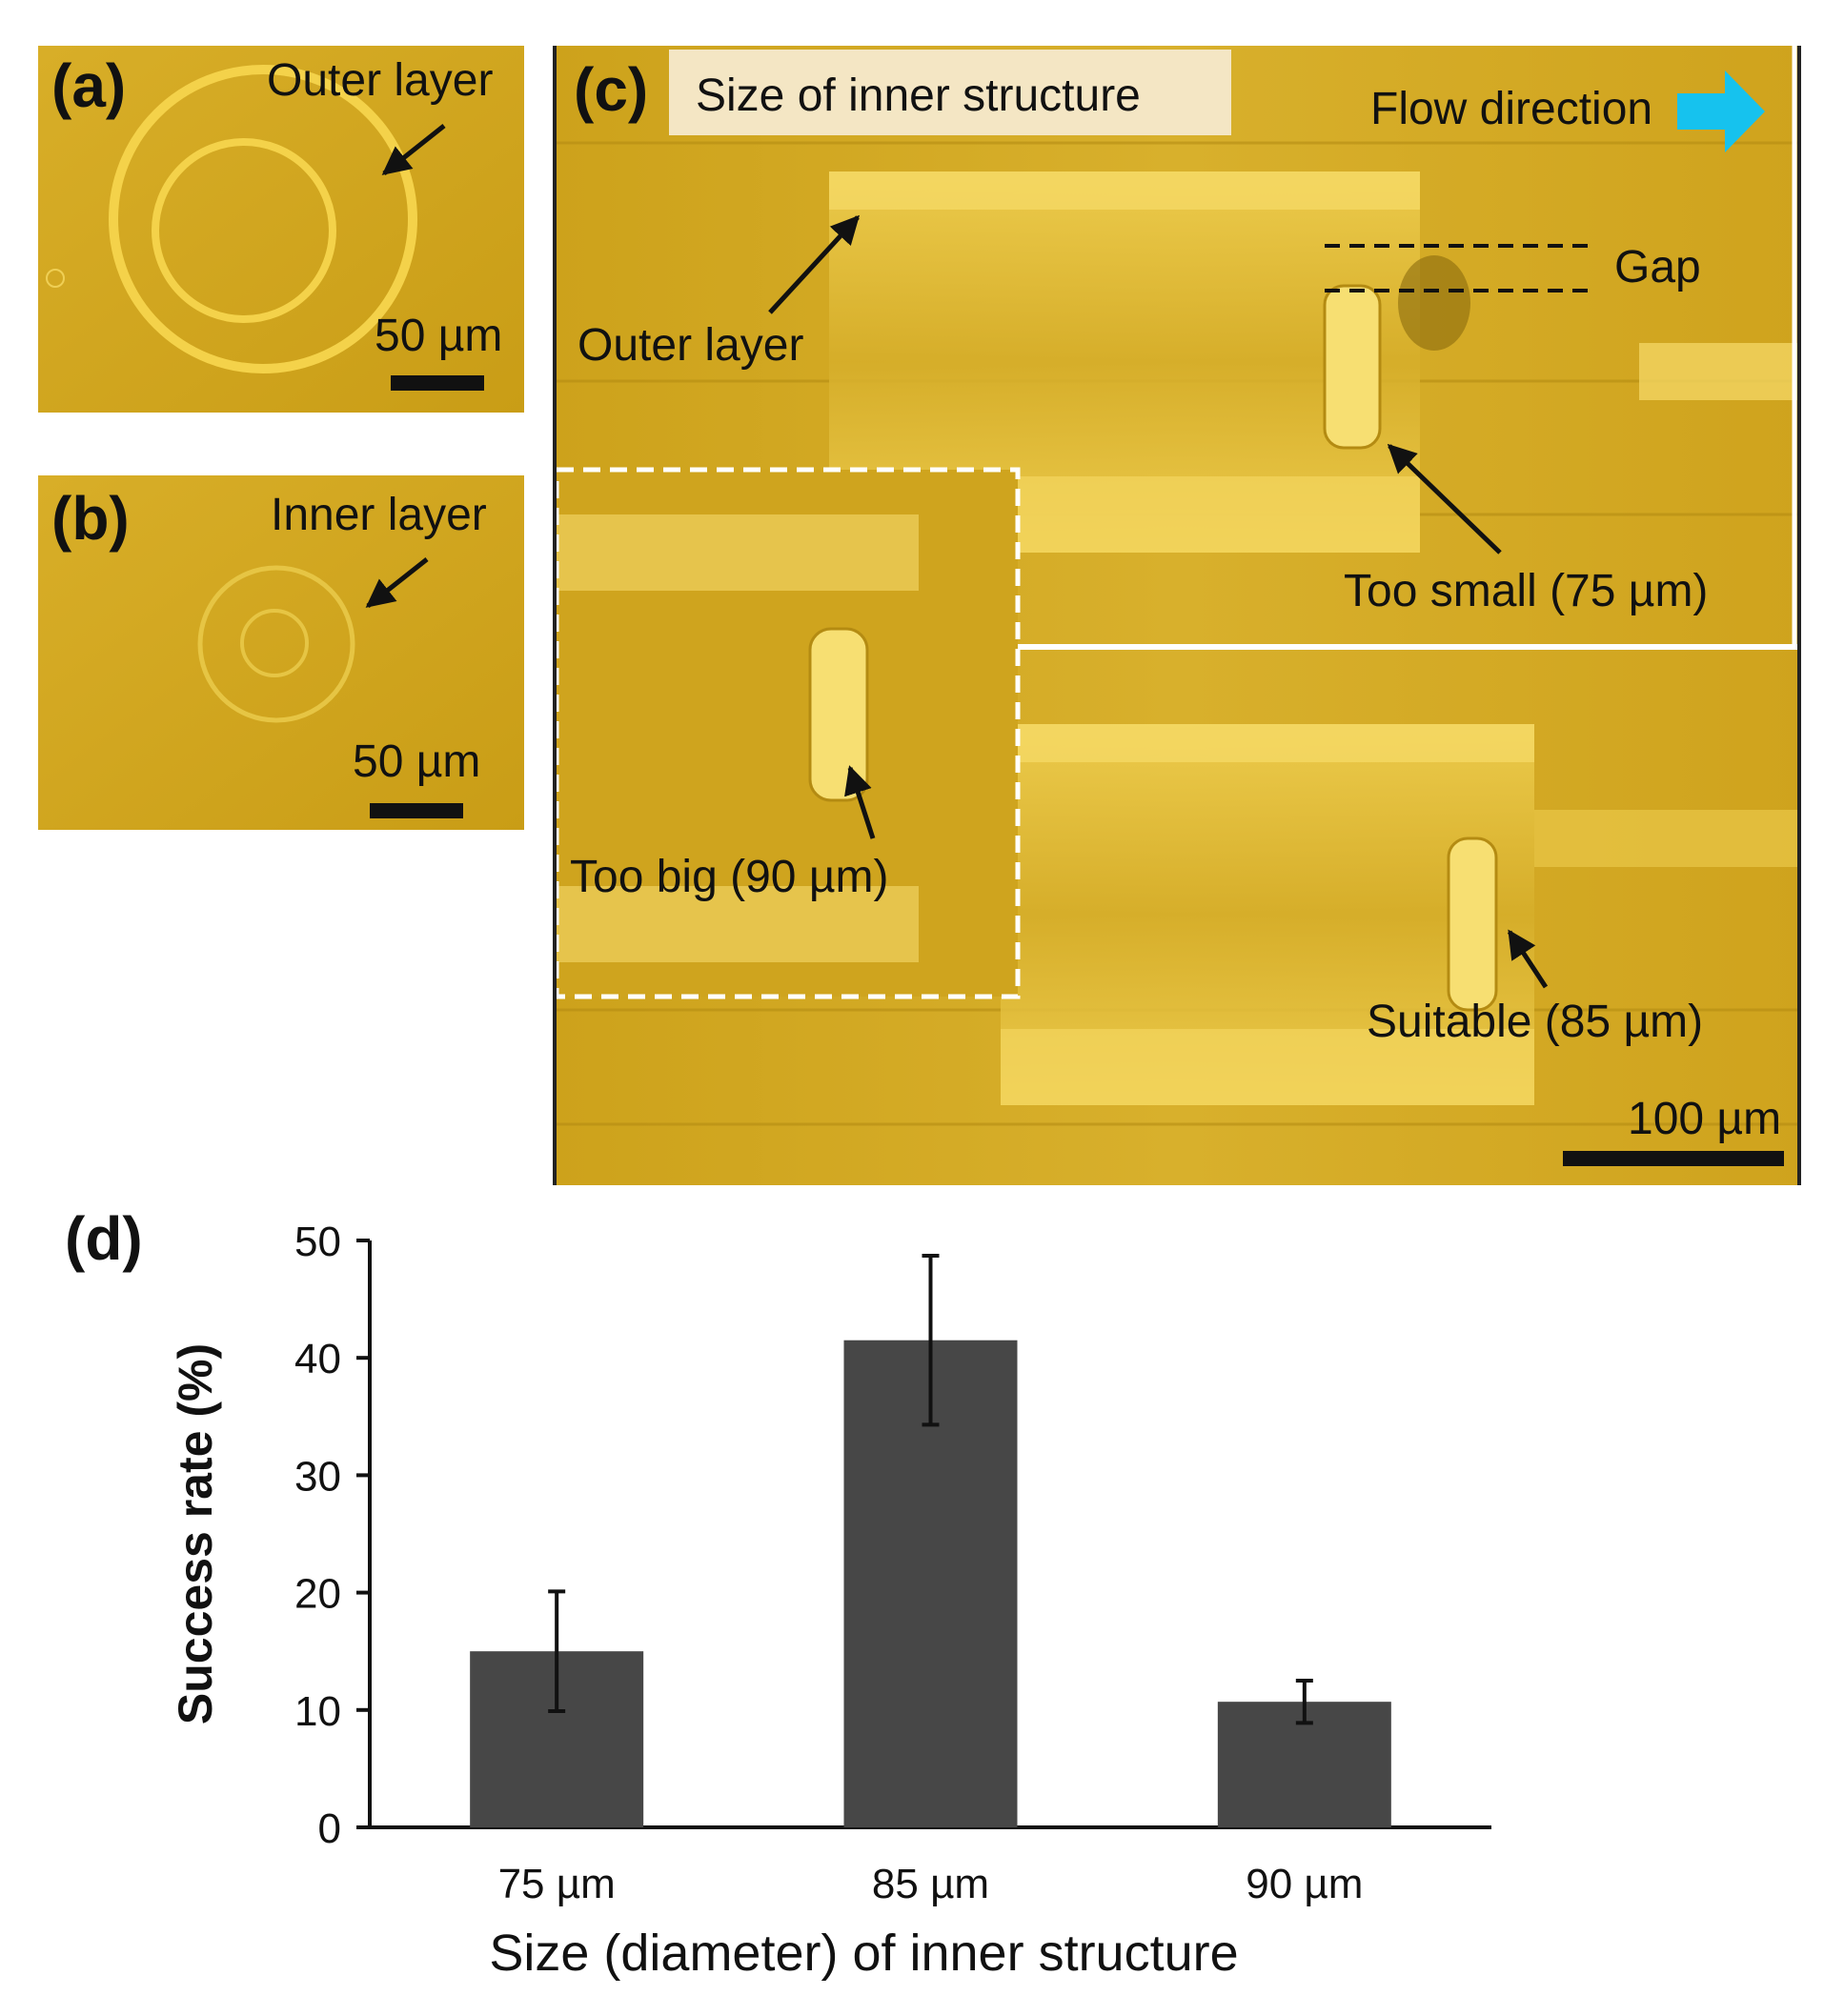 Image resolution: width=1824 pixels, height=2016 pixels. I want to click on x-tick-label: 85 µm, so click(930, 1884).